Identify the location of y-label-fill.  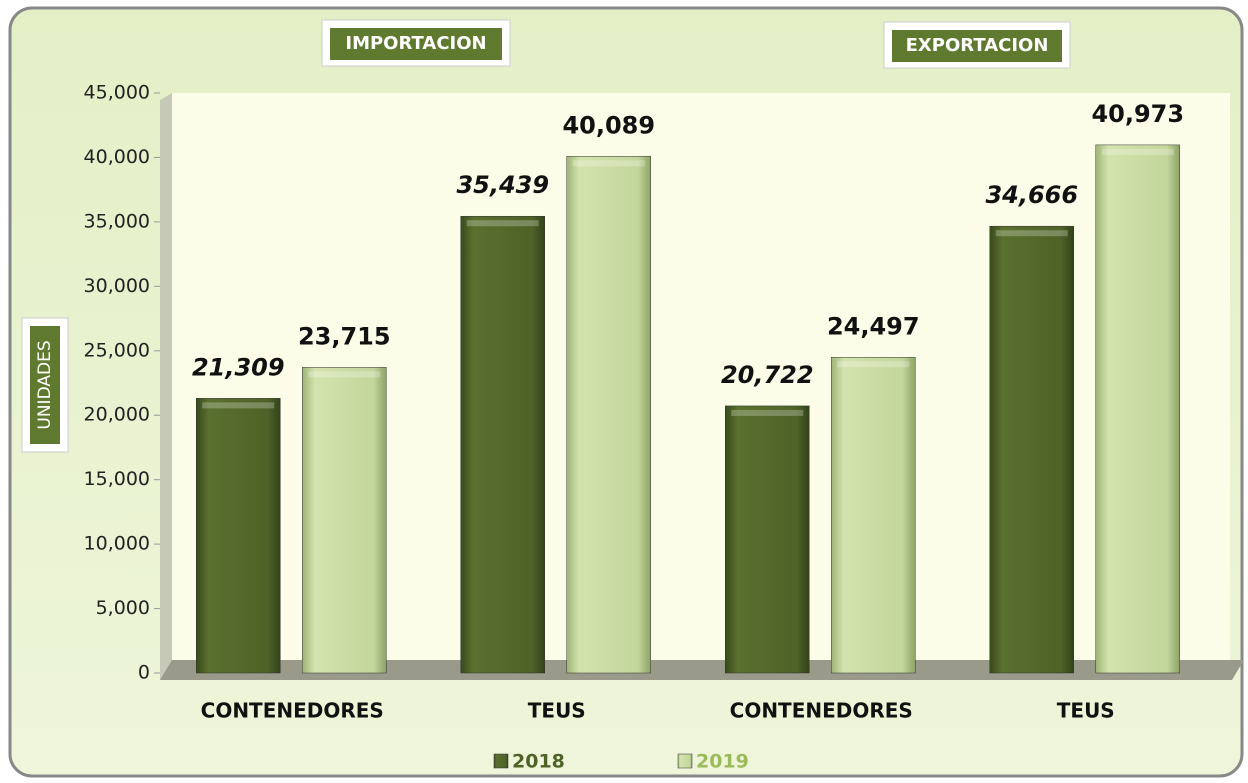
(45, 385).